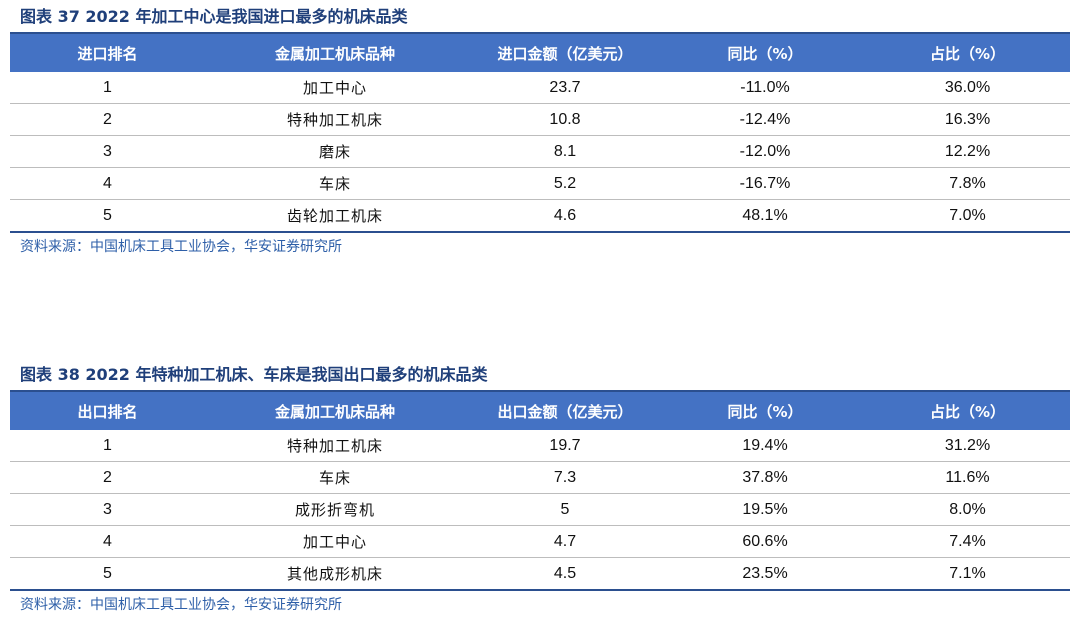 Image resolution: width=1080 pixels, height=625 pixels. I want to click on cell-yoy: 19.4%, so click(765, 446).